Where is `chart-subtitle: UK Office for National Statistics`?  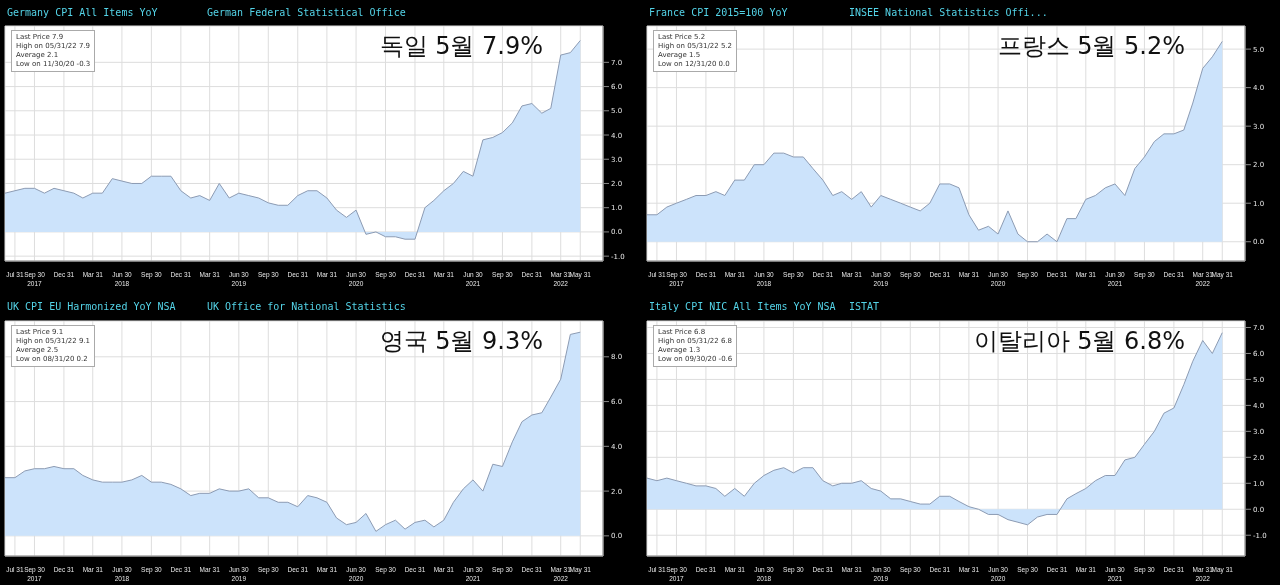
chart-subtitle: UK Office for National Statistics is located at coordinates (306, 306).